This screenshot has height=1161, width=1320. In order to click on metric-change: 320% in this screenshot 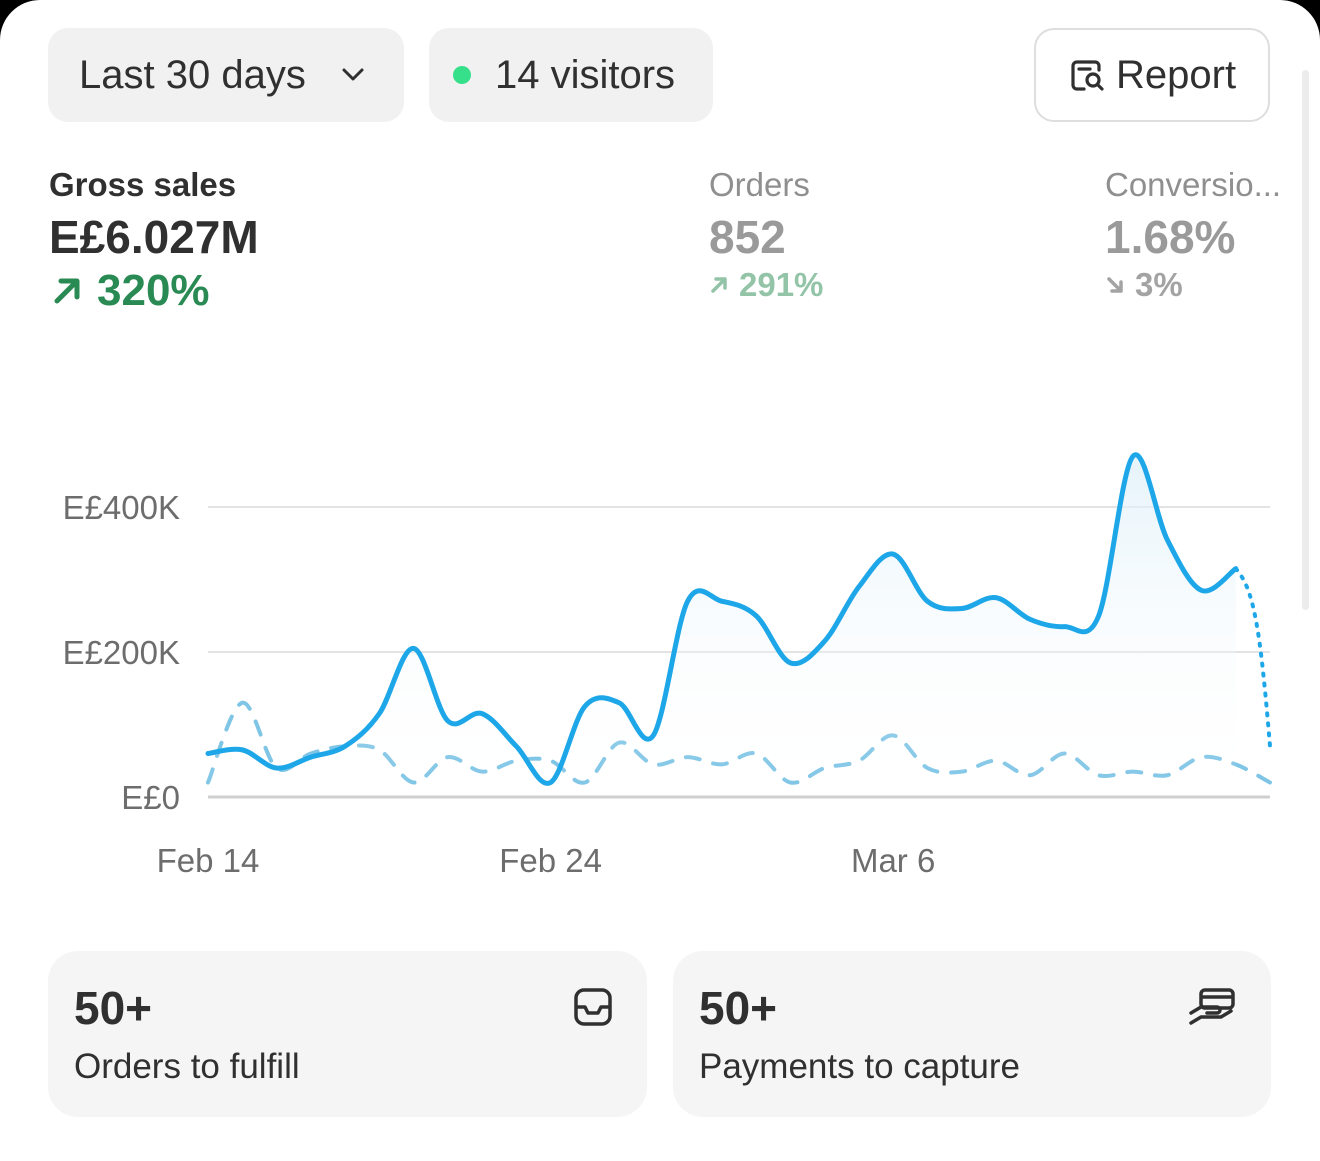, I will do `click(154, 291)`.